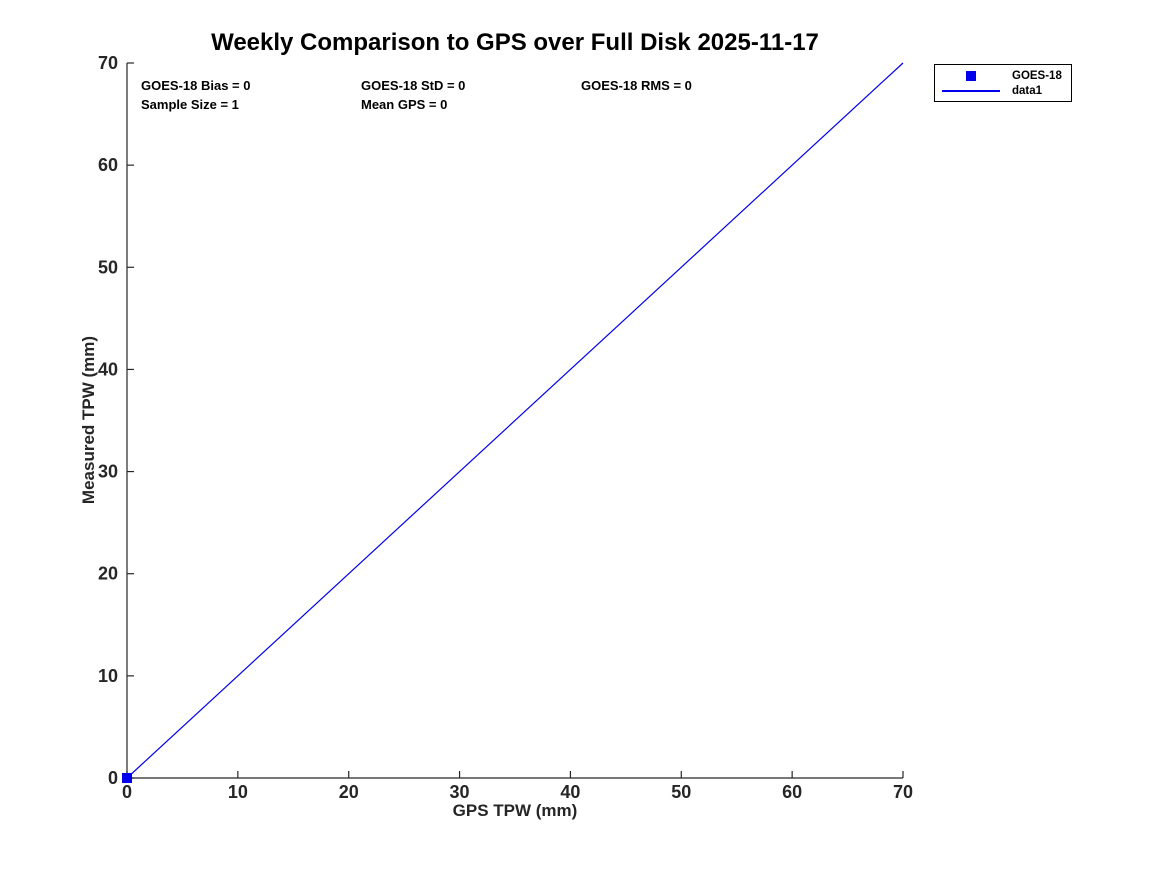 The image size is (1167, 875). I want to click on stat-sample-size: Sample Size = 1, so click(190, 104).